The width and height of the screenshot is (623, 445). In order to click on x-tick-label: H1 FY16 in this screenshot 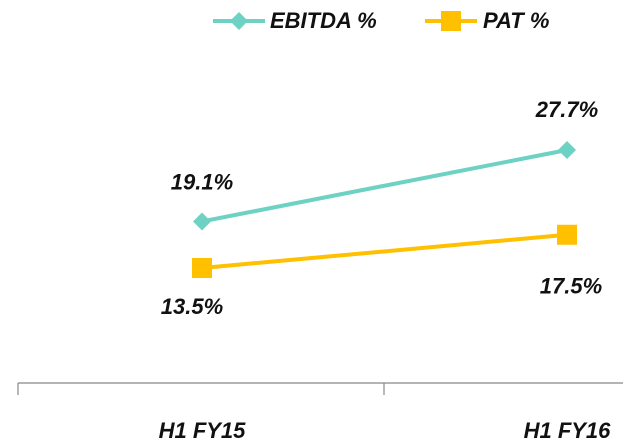, I will do `click(568, 430)`.